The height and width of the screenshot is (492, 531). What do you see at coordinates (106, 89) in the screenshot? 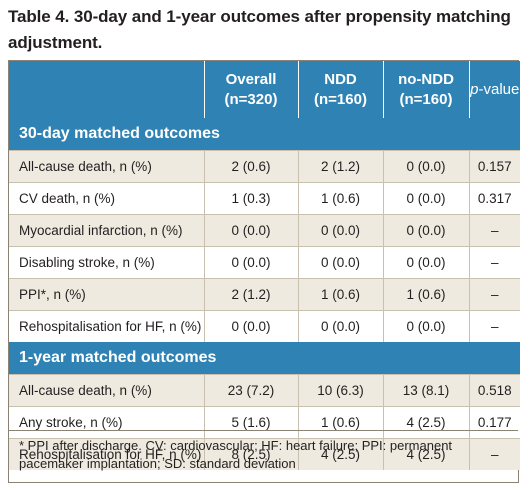
I see `header-empty-cell` at bounding box center [106, 89].